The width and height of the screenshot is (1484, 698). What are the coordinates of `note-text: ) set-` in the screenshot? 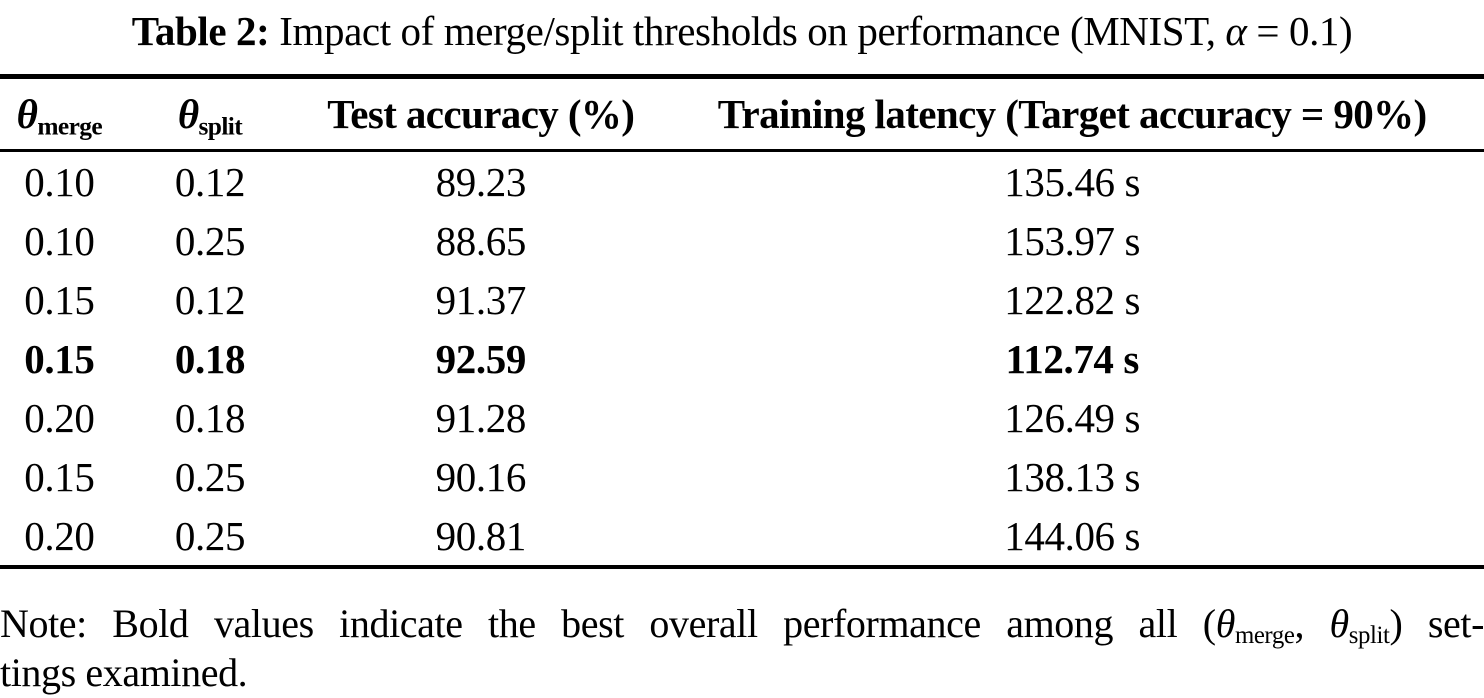 It's located at (1436, 623).